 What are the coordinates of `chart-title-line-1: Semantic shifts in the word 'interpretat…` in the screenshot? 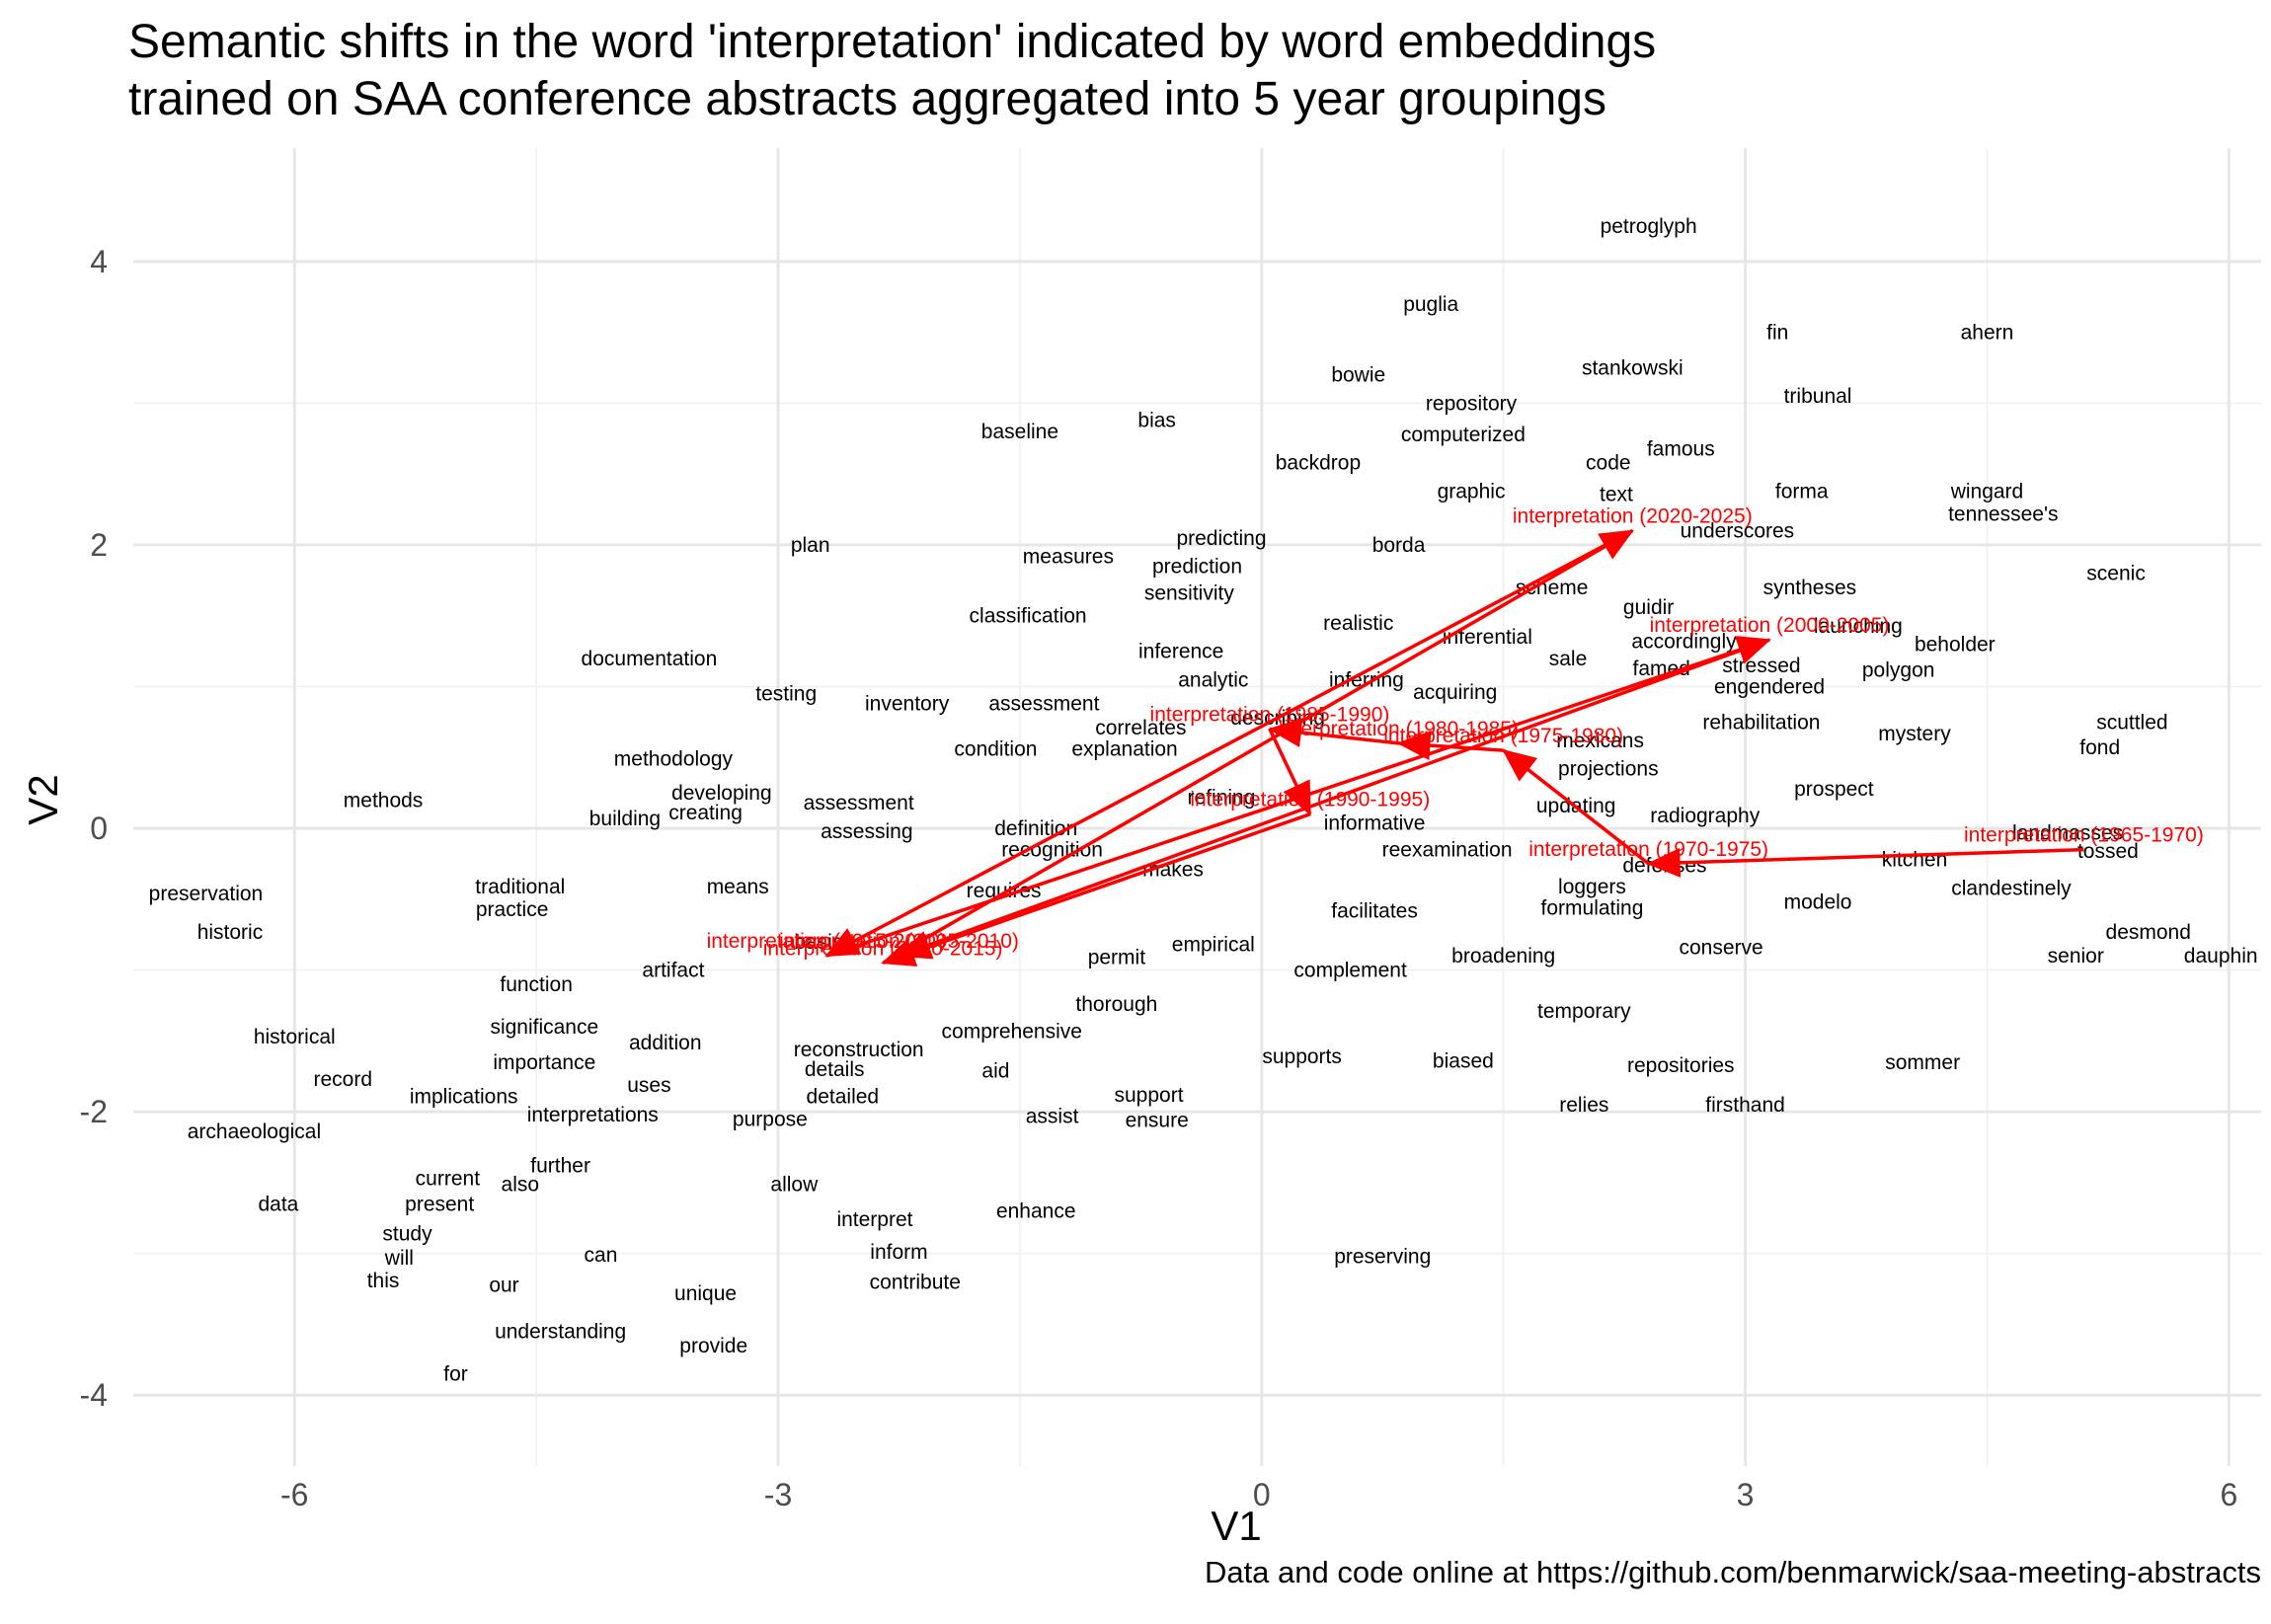 It's located at (892, 42).